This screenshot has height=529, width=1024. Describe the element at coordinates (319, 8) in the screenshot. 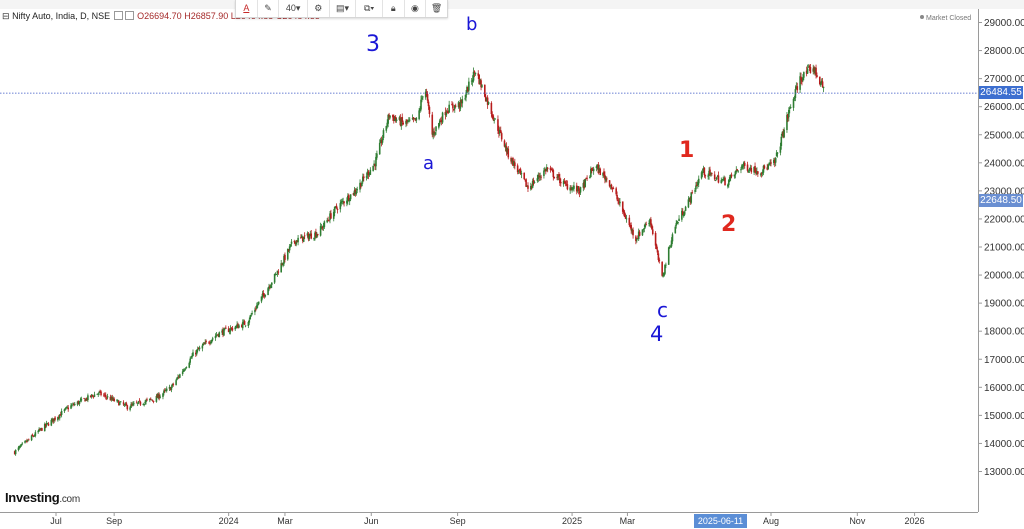

I see `settings-button: ⚙` at that location.